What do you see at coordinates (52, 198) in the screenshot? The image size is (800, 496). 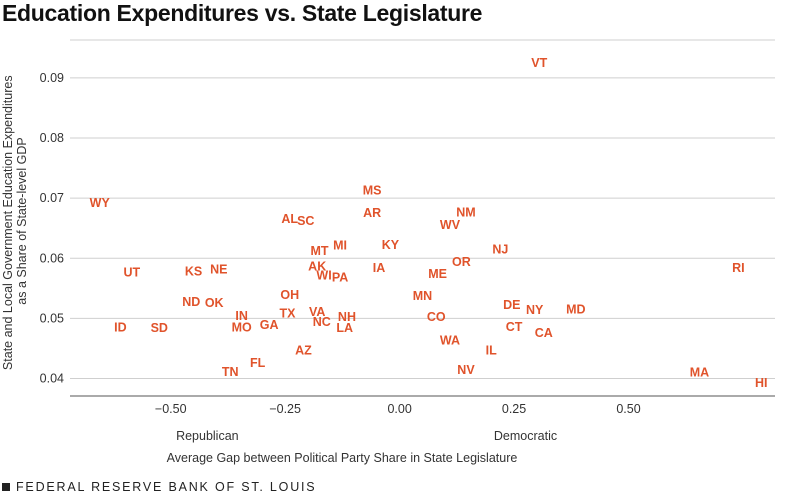 I see `y-tick-label: 0.07` at bounding box center [52, 198].